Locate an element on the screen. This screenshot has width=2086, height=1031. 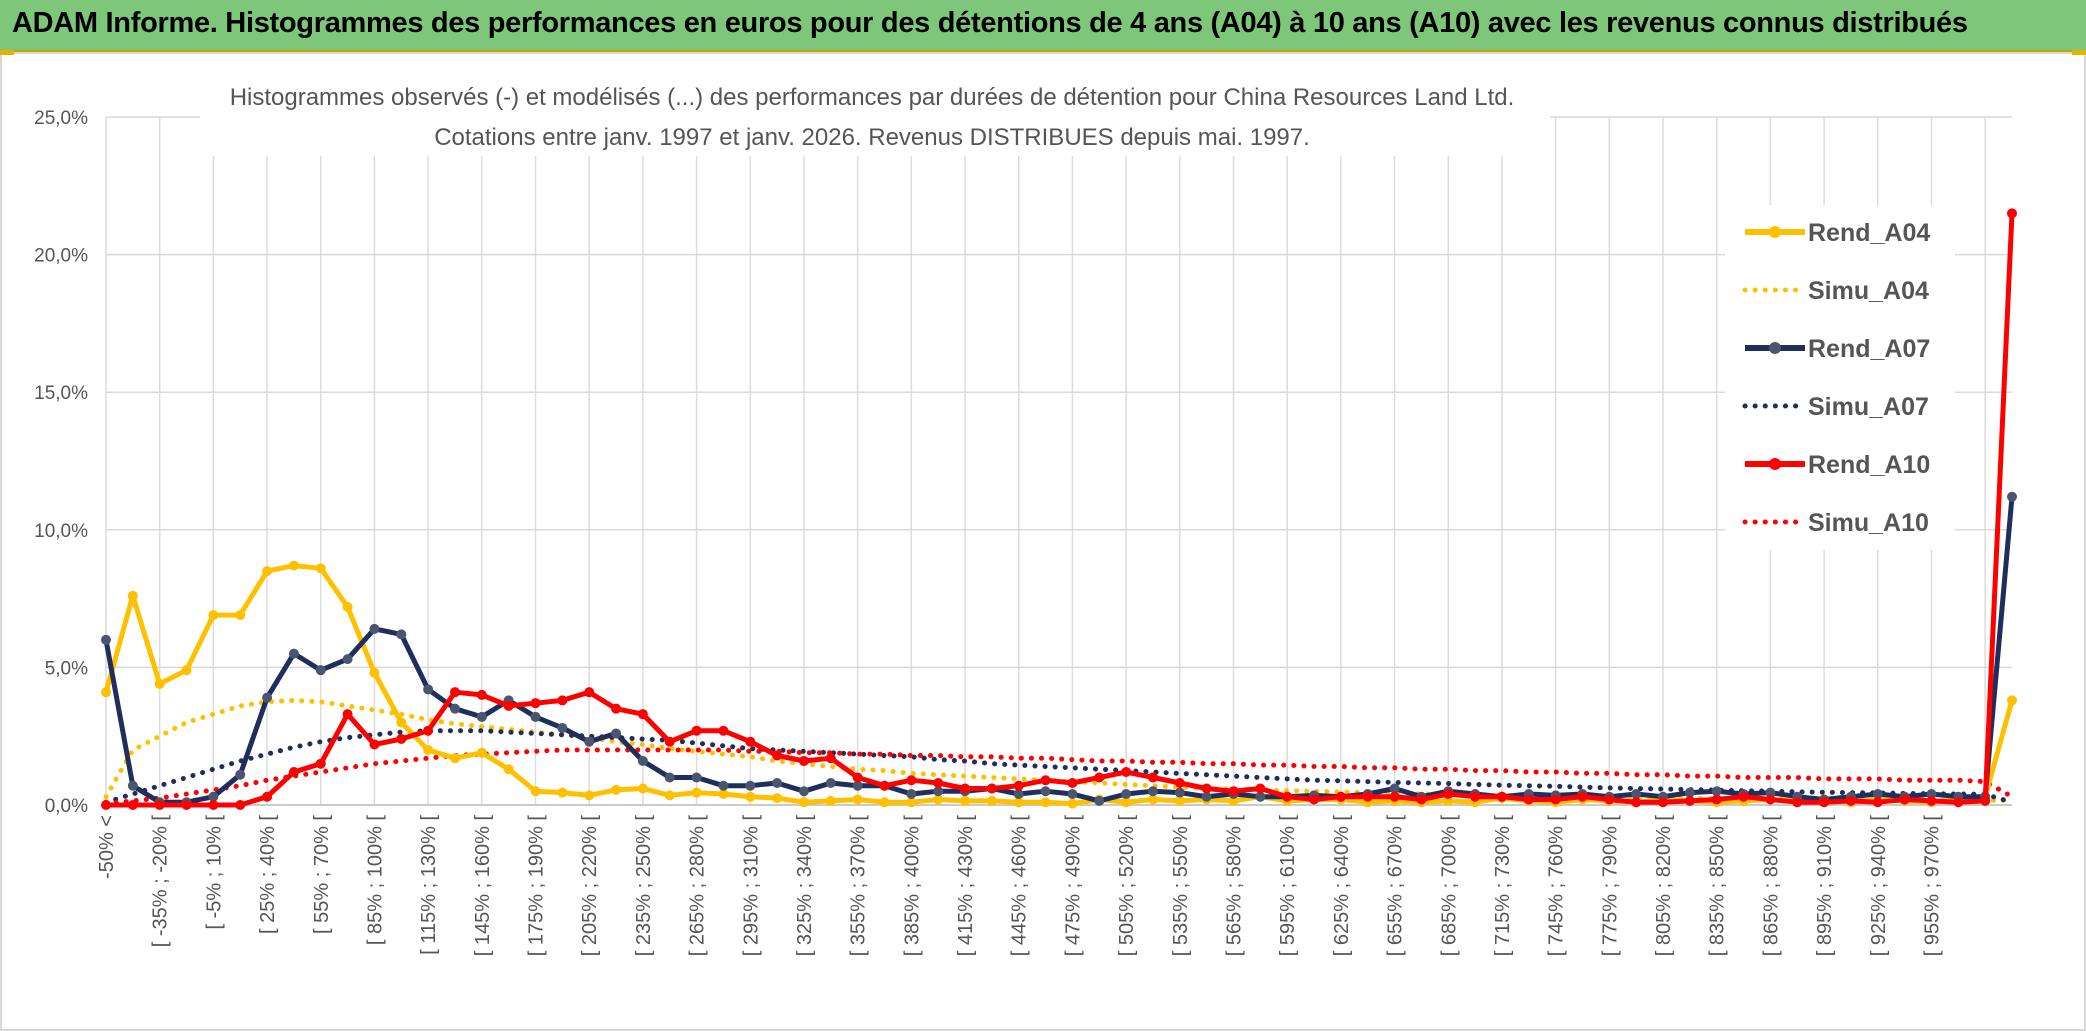
legend-label: Rend_A04 is located at coordinates (1869, 233).